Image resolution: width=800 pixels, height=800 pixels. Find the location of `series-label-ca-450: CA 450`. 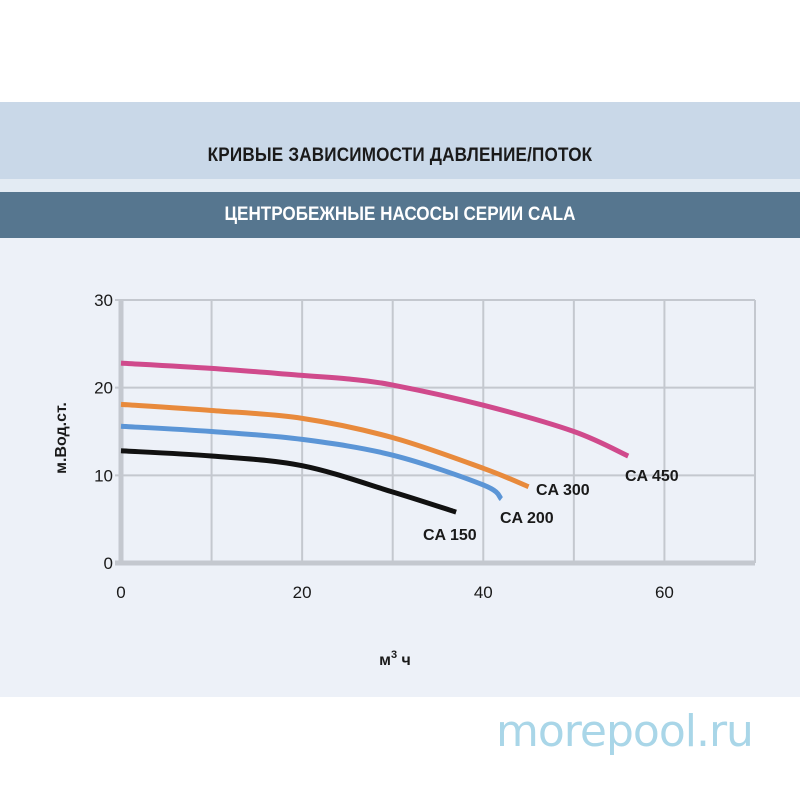

series-label-ca-450: CA 450 is located at coordinates (652, 476).